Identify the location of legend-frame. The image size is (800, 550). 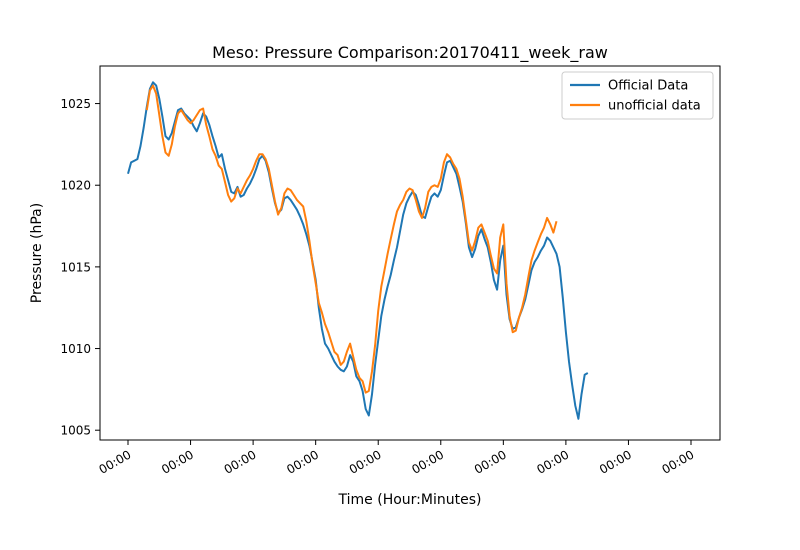
(637, 95).